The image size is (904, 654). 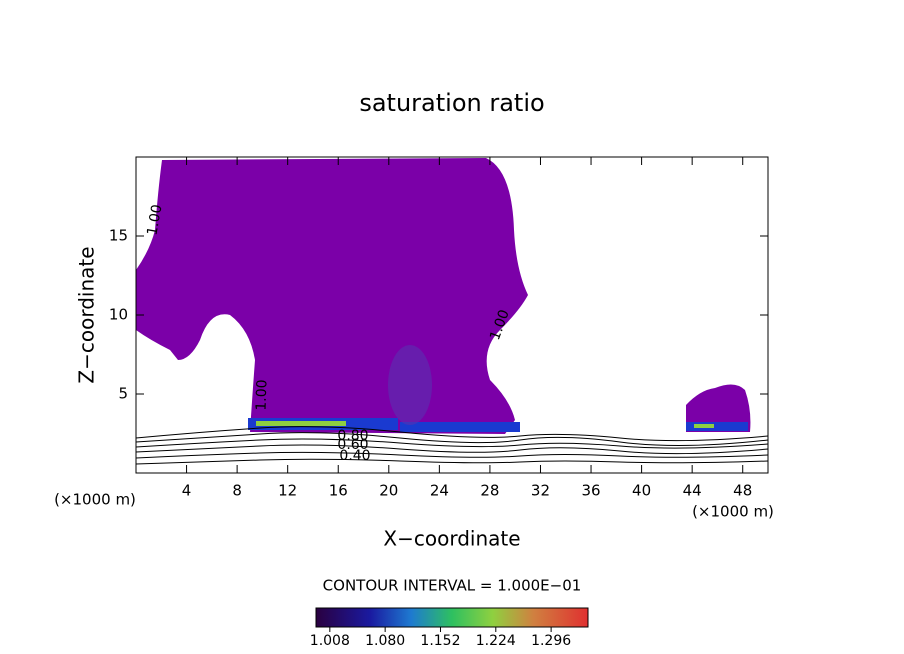 What do you see at coordinates (590, 491) in the screenshot?
I see `x-tick-label: 36` at bounding box center [590, 491].